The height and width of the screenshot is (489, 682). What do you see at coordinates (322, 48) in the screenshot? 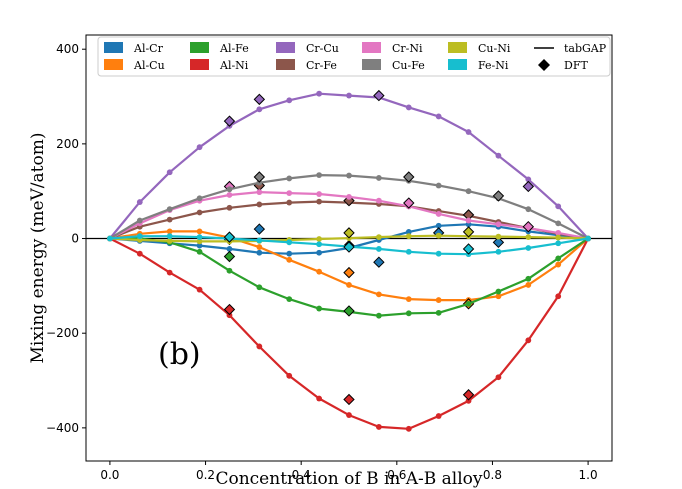
I see `legend-label: Cr-Cu` at bounding box center [322, 48].